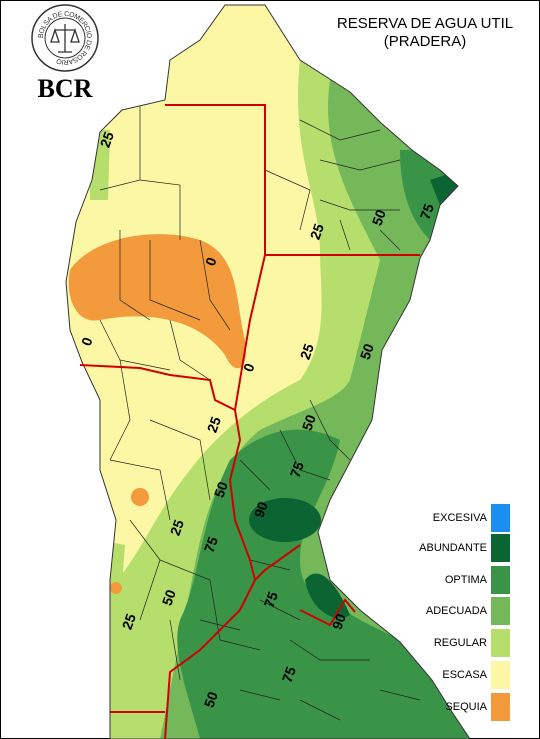 This screenshot has width=540, height=739. I want to click on logo-abbr: BCR, so click(65, 88).